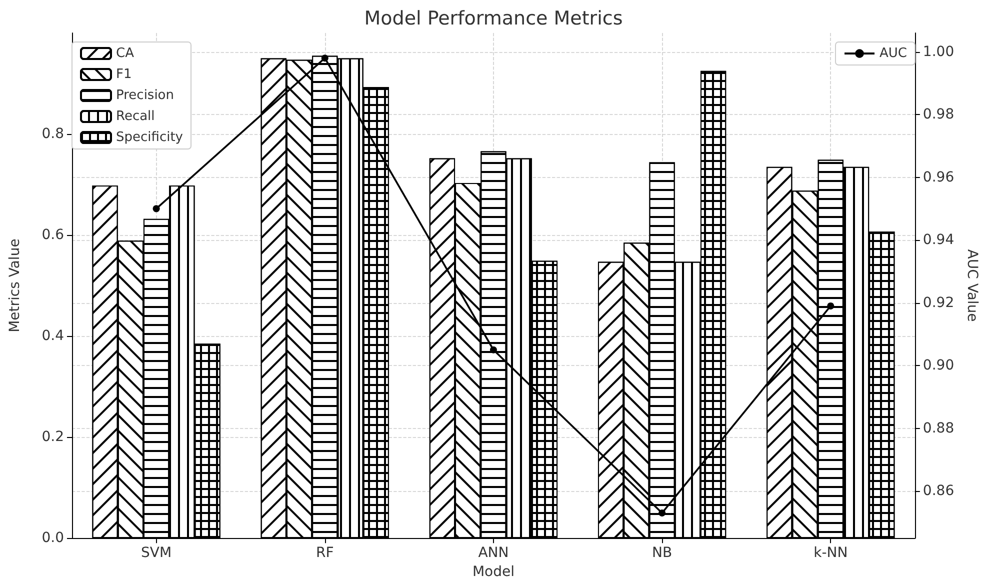  Describe the element at coordinates (938, 302) in the screenshot. I see `y2-tick-label: 0.92` at that location.